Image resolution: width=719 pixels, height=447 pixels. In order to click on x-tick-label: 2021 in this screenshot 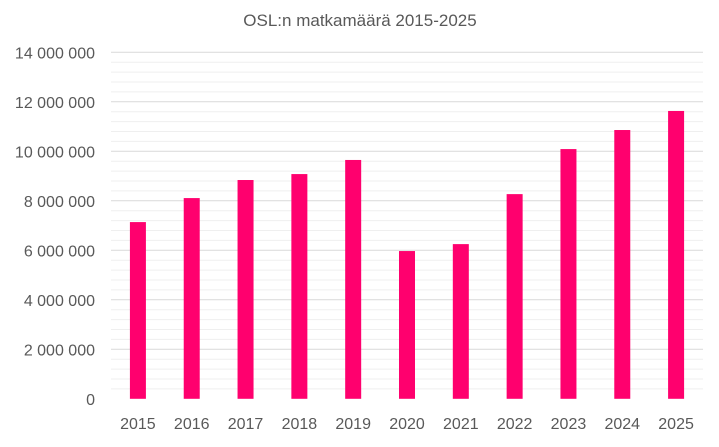, I will do `click(461, 424)`.